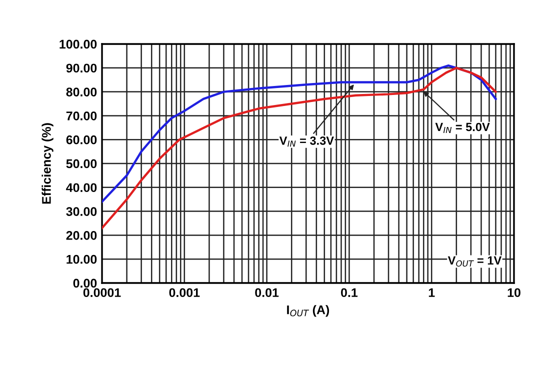  Describe the element at coordinates (184, 293) in the screenshot. I see `x-tick-label: 0.001` at that location.